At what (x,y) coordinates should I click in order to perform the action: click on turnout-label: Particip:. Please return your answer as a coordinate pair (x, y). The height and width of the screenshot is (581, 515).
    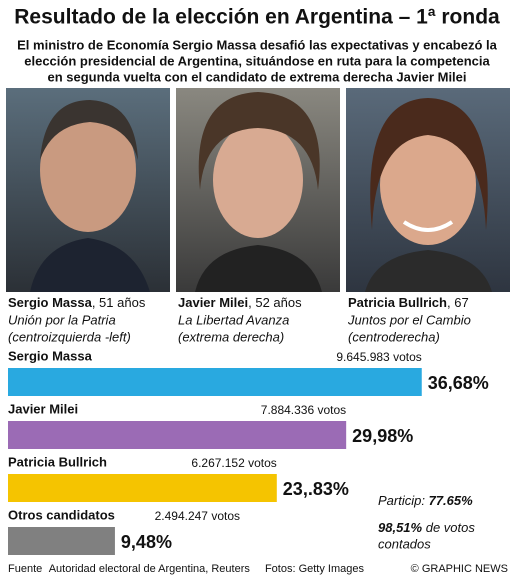
    Looking at the image, I should click on (401, 500).